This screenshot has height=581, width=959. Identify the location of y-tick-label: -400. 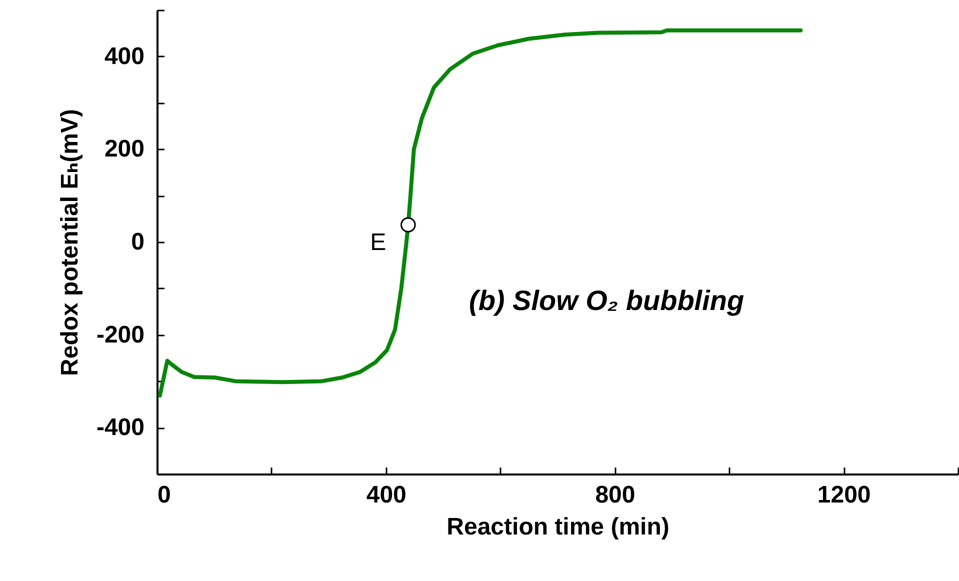
(120, 428).